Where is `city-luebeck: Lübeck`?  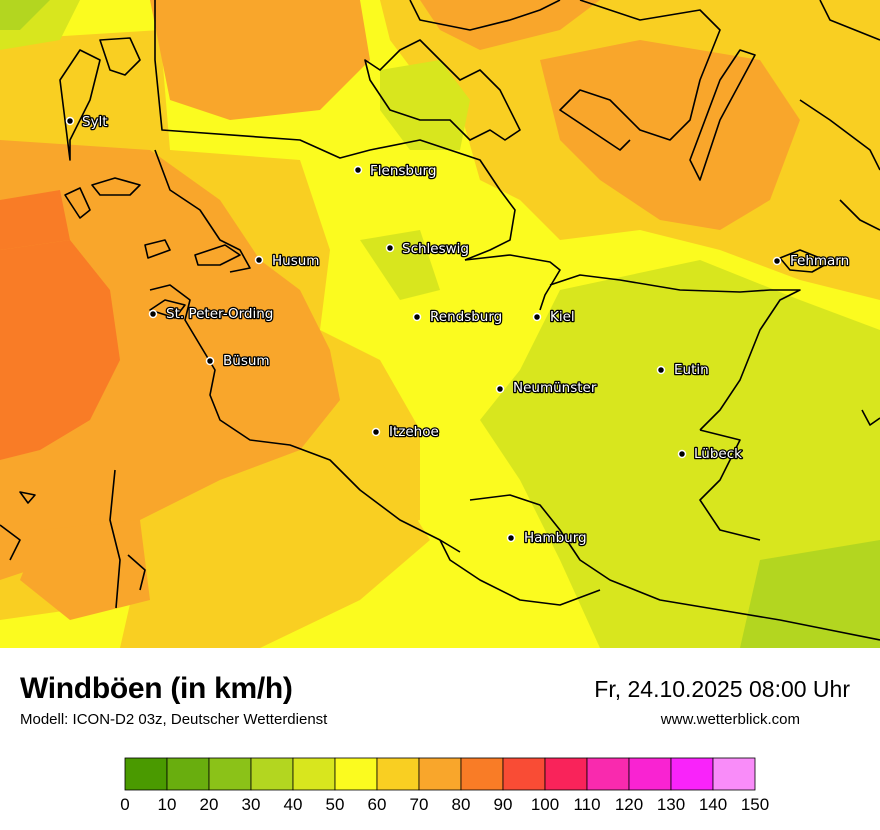
city-luebeck: Lübeck is located at coordinates (710, 454).